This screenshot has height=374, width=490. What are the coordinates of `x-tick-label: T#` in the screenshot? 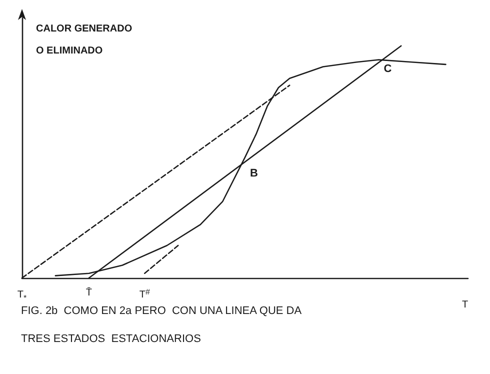 It's located at (144, 294).